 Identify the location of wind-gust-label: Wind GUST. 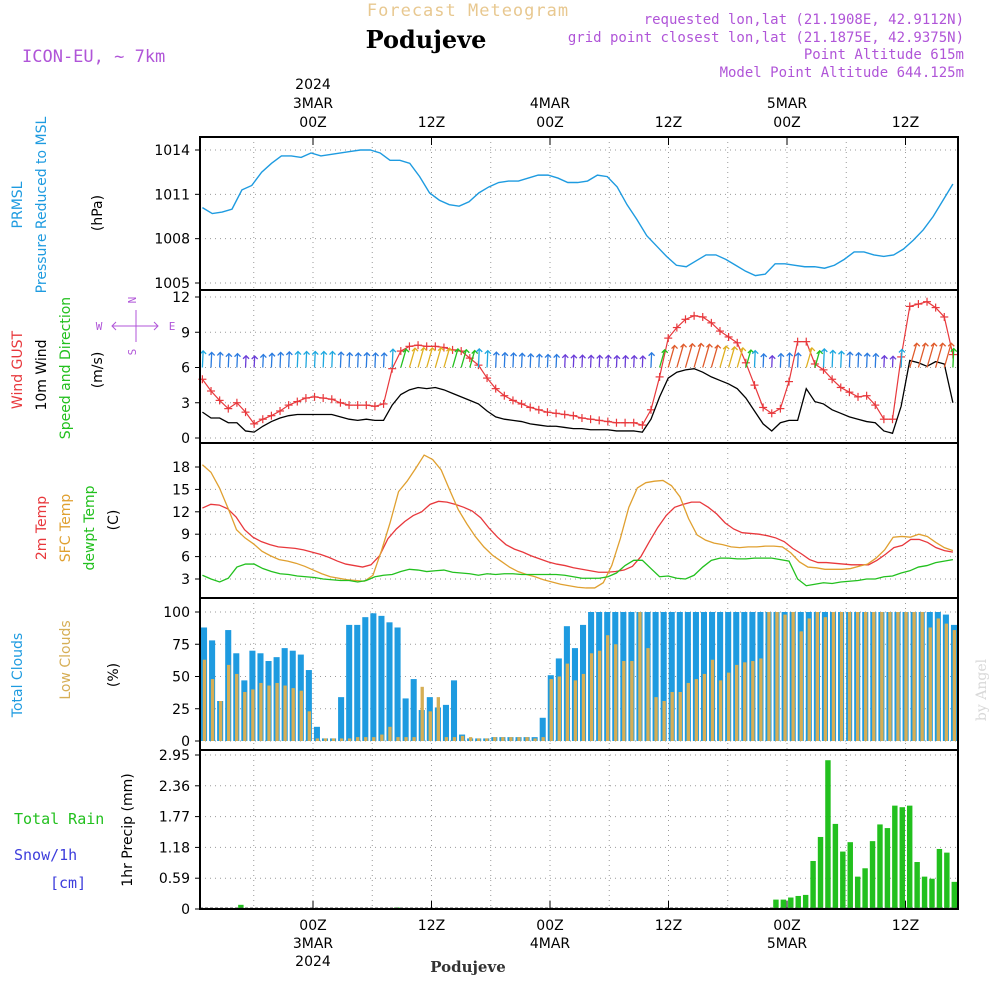
(18, 369).